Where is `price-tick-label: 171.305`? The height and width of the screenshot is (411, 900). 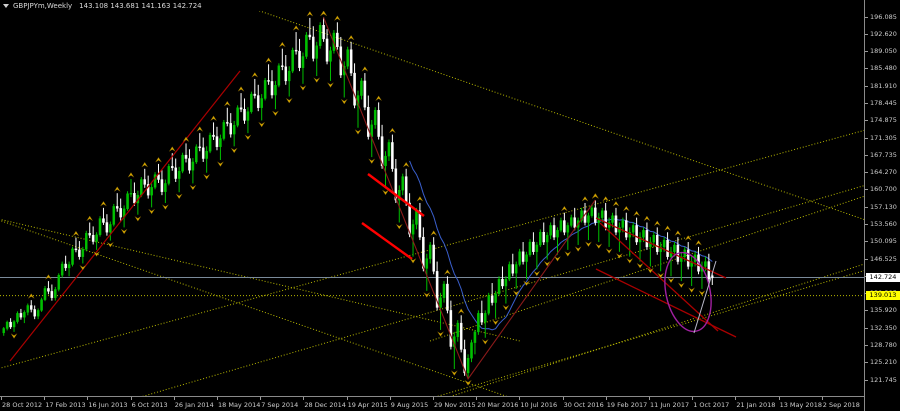
price-tick-label: 171.305 is located at coordinates (883, 137).